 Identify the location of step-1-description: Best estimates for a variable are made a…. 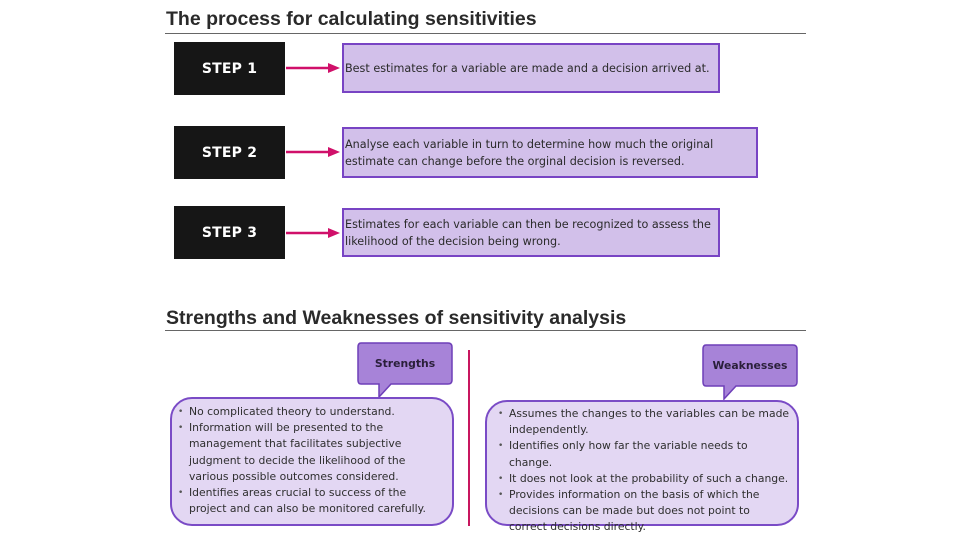
(531, 68).